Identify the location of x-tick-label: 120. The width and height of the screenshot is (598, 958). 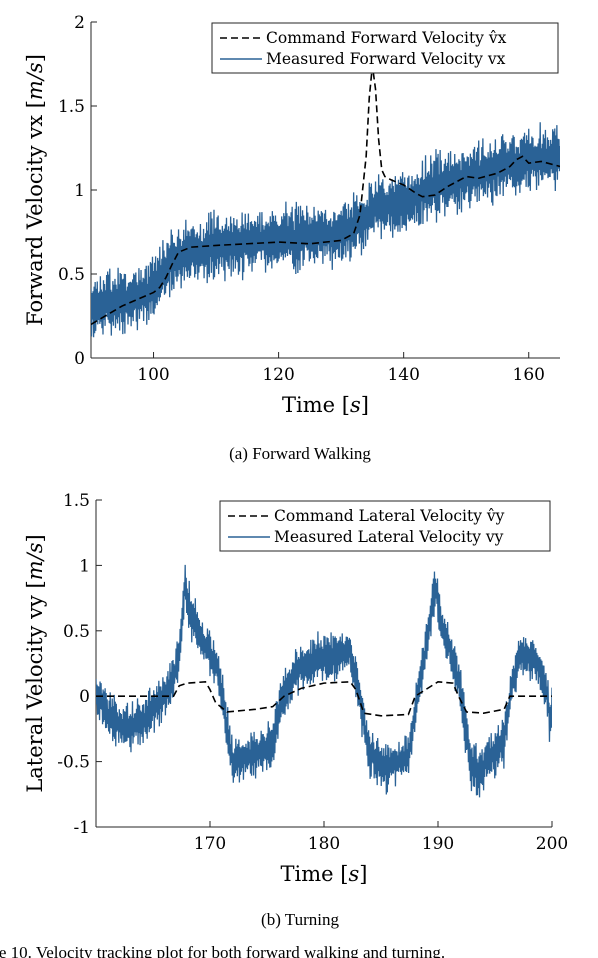
(278, 375).